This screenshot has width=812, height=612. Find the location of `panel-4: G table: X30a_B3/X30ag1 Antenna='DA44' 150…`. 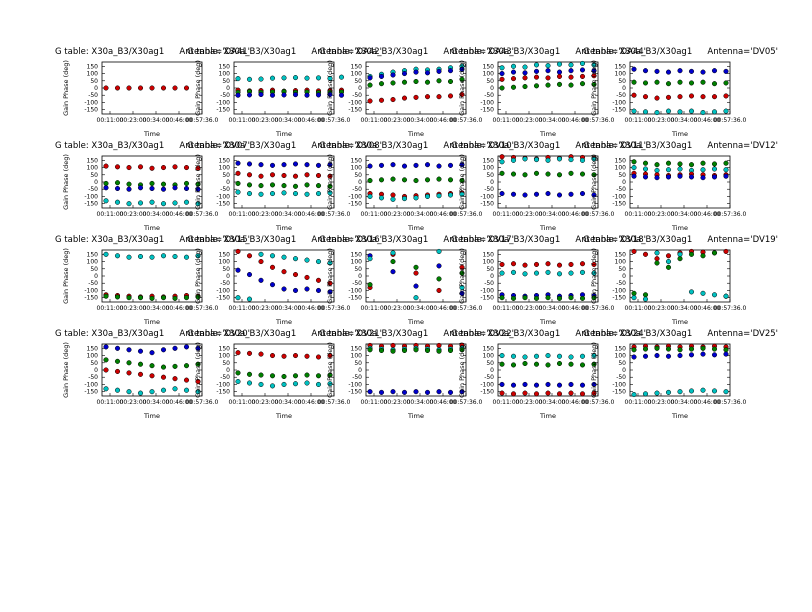

panel-4: G table: X30a_B3/X30ag1 Antenna='DA44' 150… is located at coordinates (548, 92).